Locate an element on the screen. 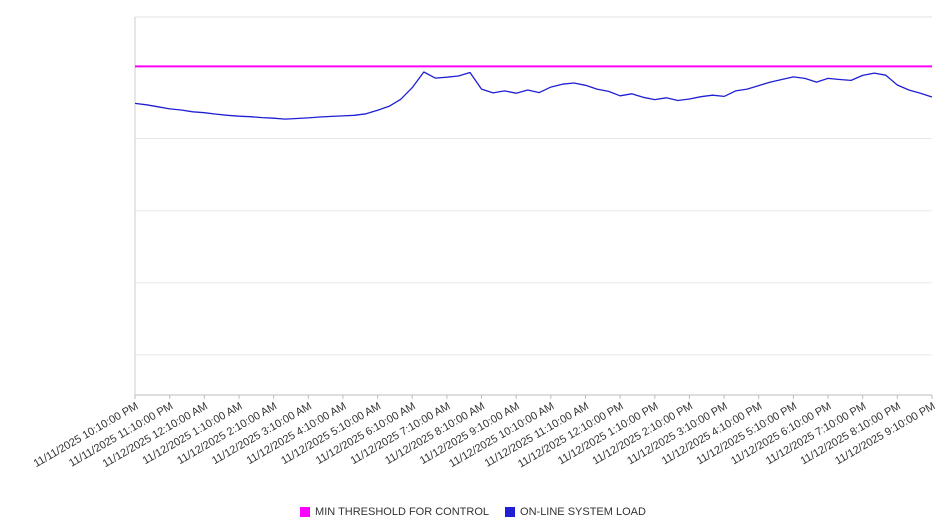 This screenshot has width=946, height=526. legend-item-min-threshold: MIN THRESHOLD FOR CONTROL is located at coordinates (394, 512).